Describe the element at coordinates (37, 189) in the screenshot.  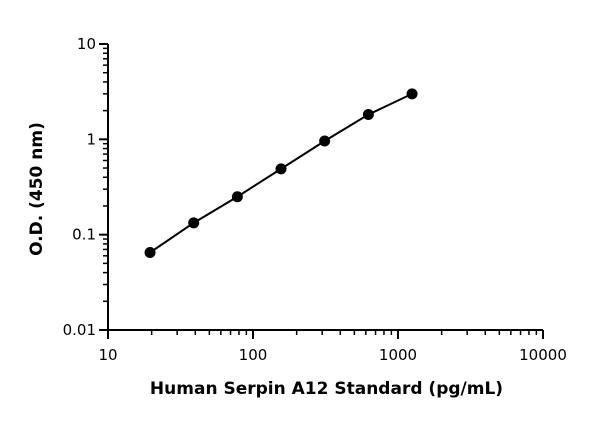
I see `y-axis-title: O.D. (450 nm)` at that location.